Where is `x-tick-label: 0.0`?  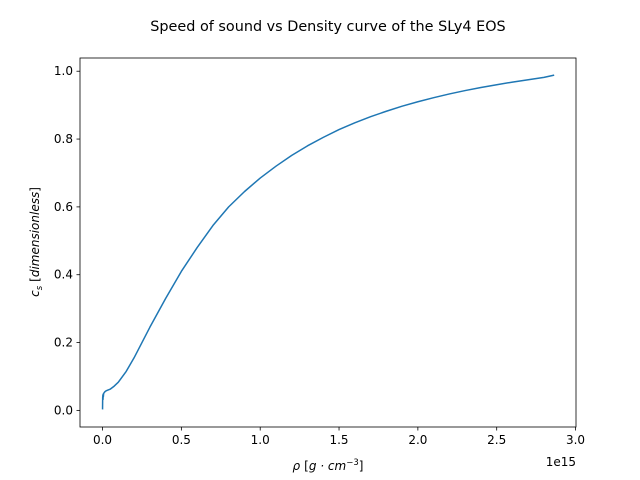 x-tick-label: 0.0 is located at coordinates (102, 440).